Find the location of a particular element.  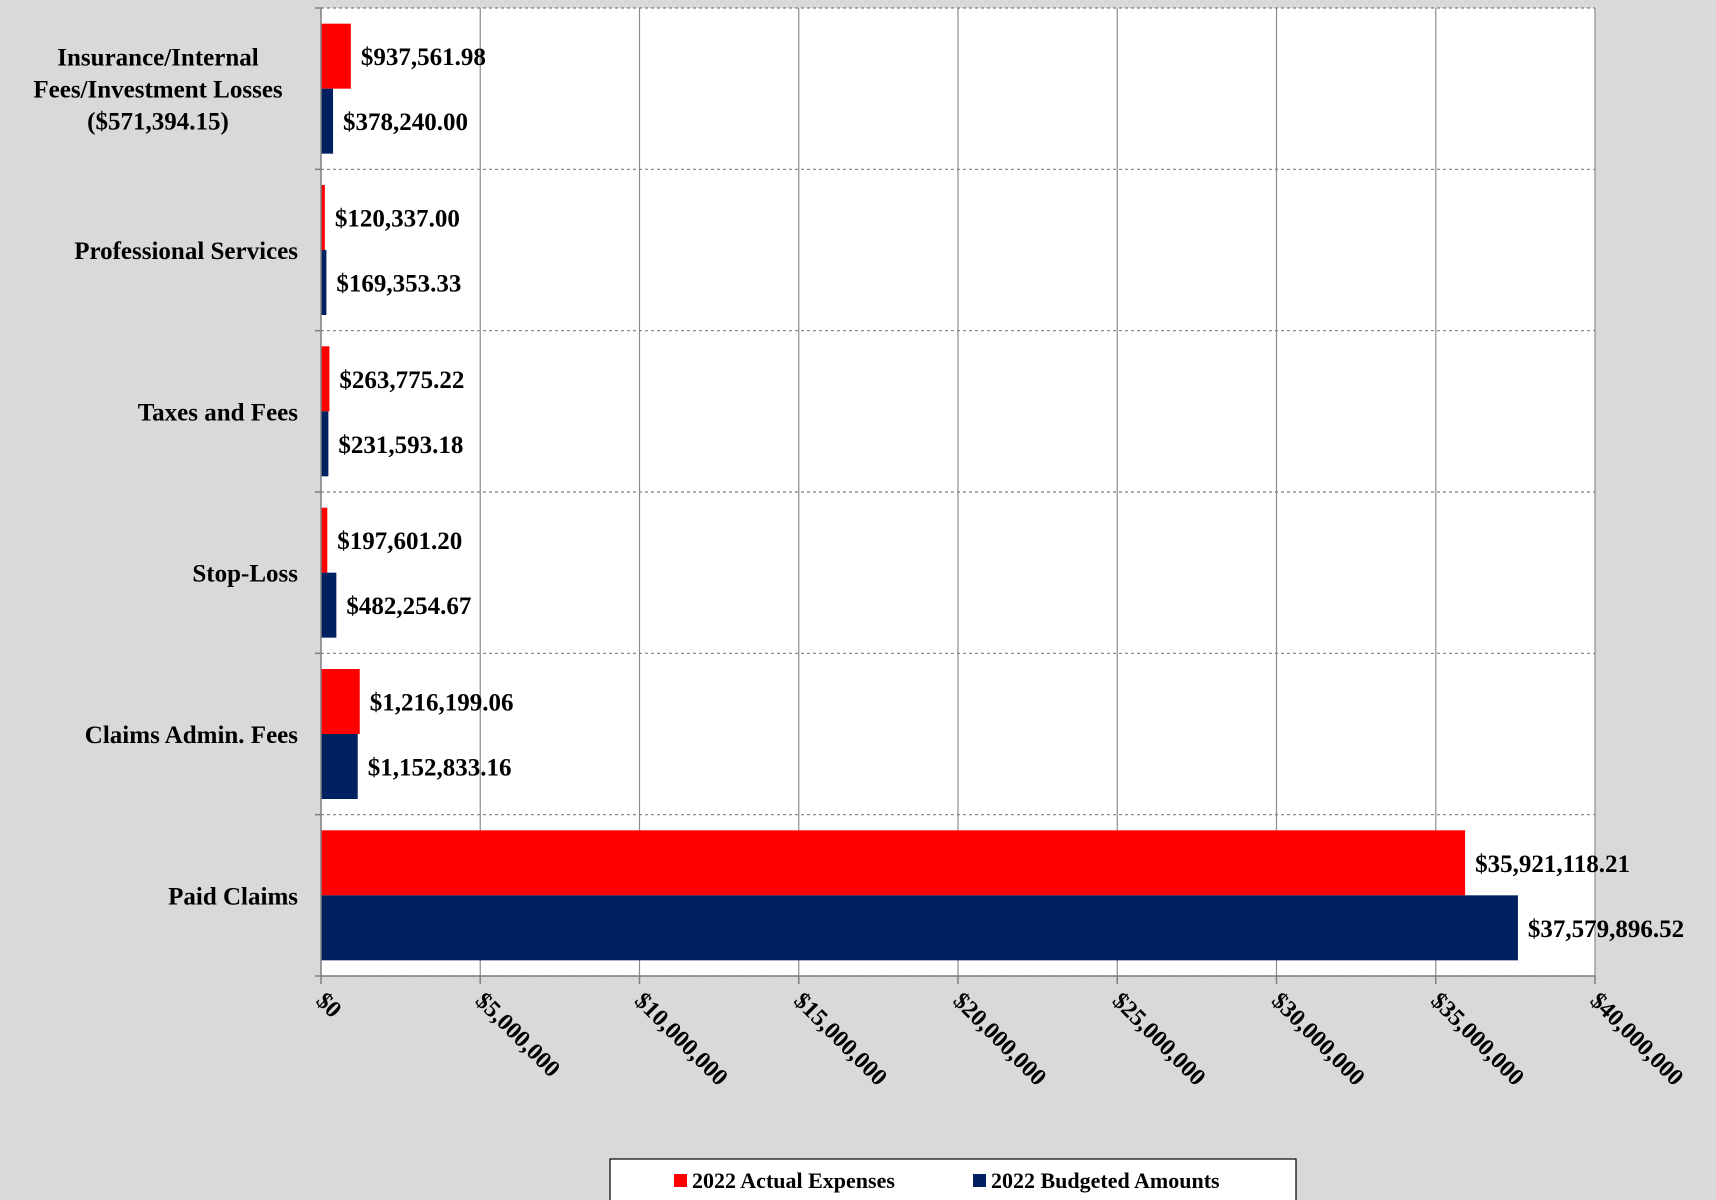

data-label: $1,216,199.06 is located at coordinates (442, 703).